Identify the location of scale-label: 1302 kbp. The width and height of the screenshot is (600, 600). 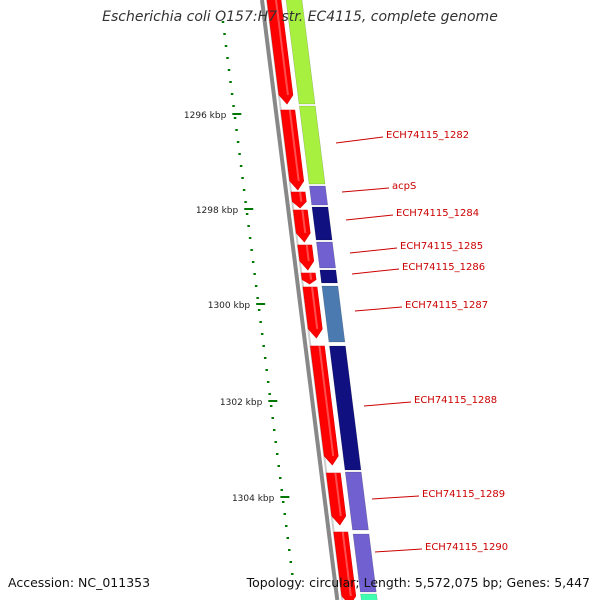
(241, 403).